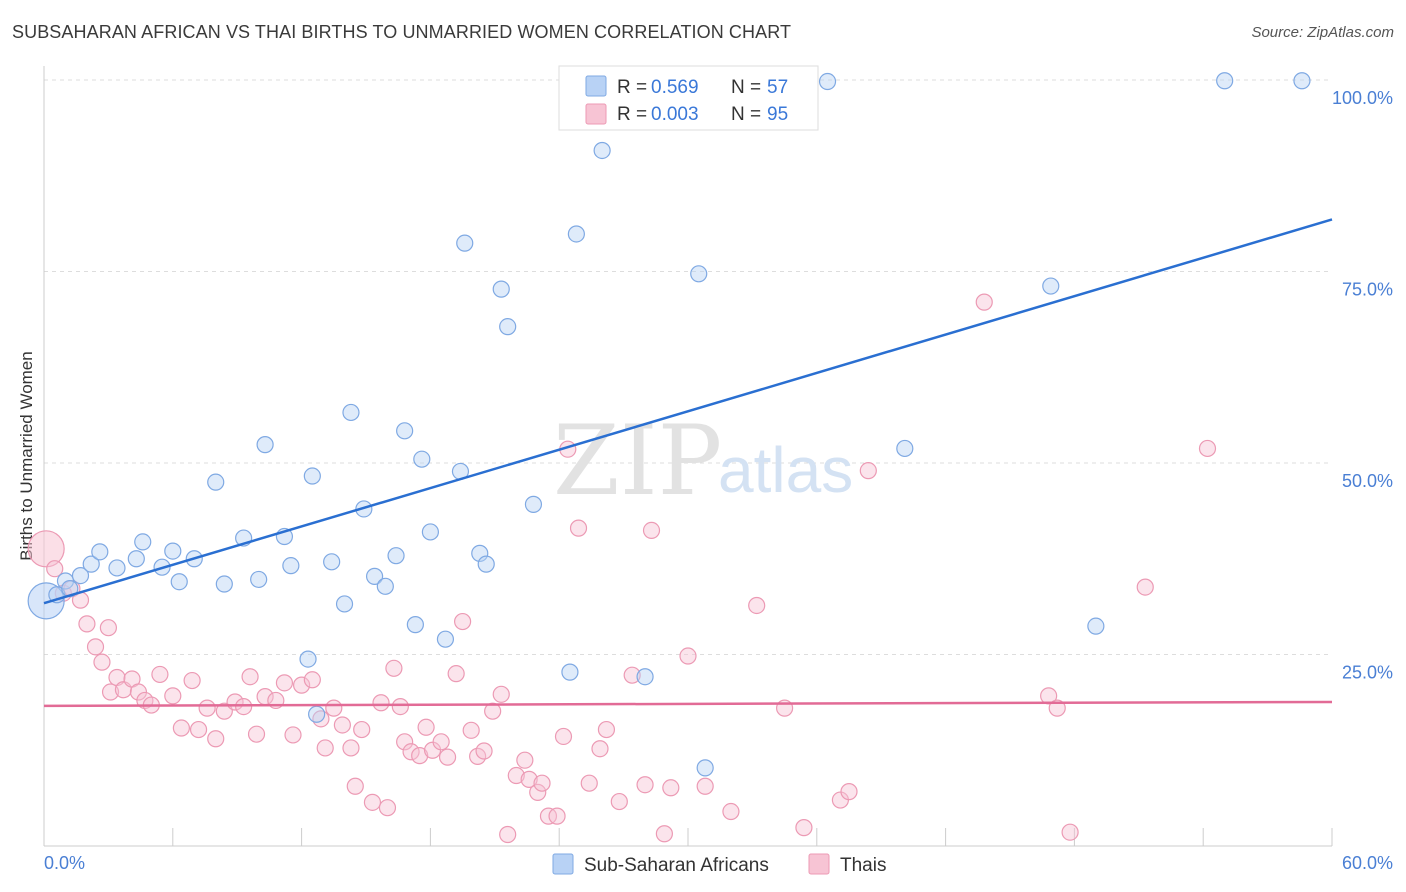  I want to click on x-tick-marks, so click(688, 837).